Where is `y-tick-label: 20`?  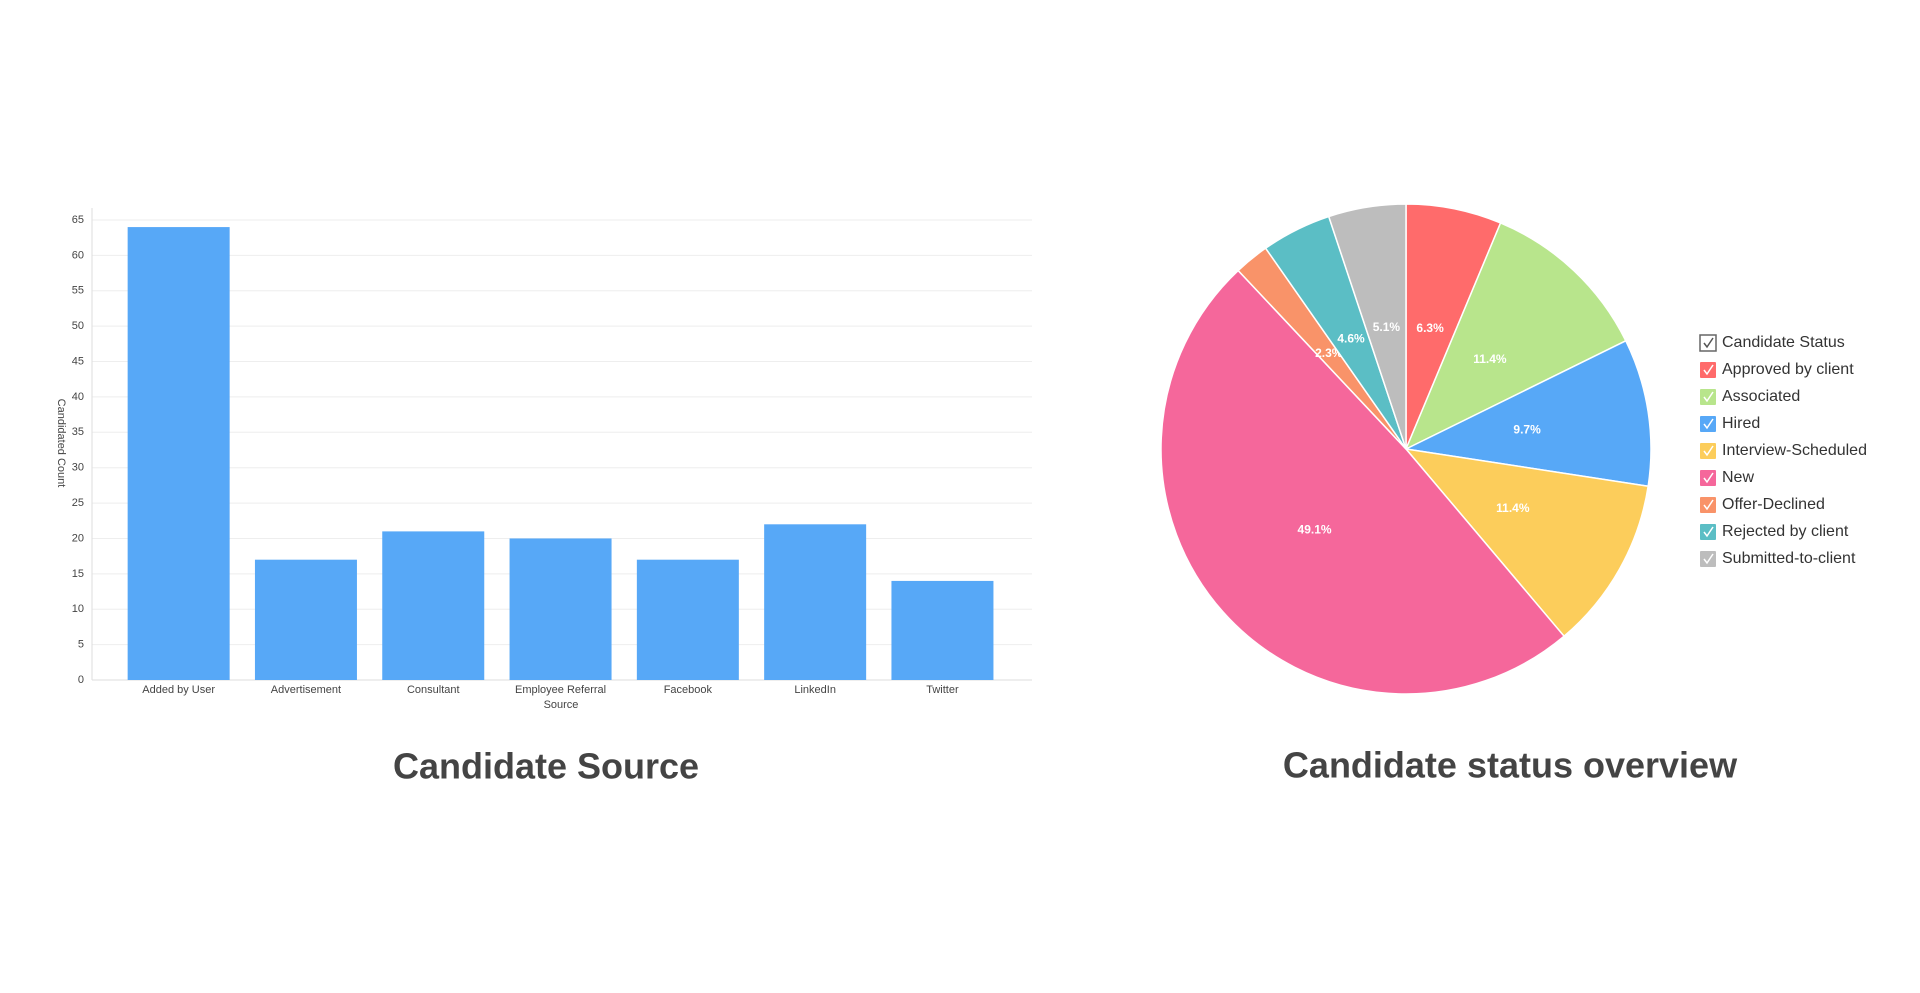 y-tick-label: 20 is located at coordinates (78, 538).